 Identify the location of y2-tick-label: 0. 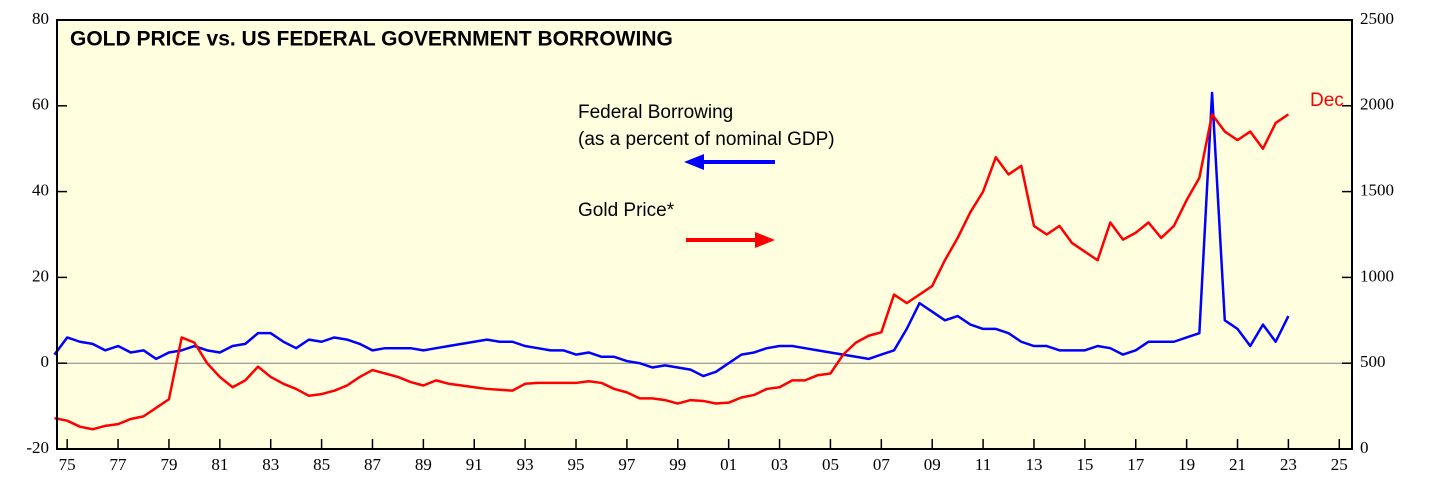
(1364, 447).